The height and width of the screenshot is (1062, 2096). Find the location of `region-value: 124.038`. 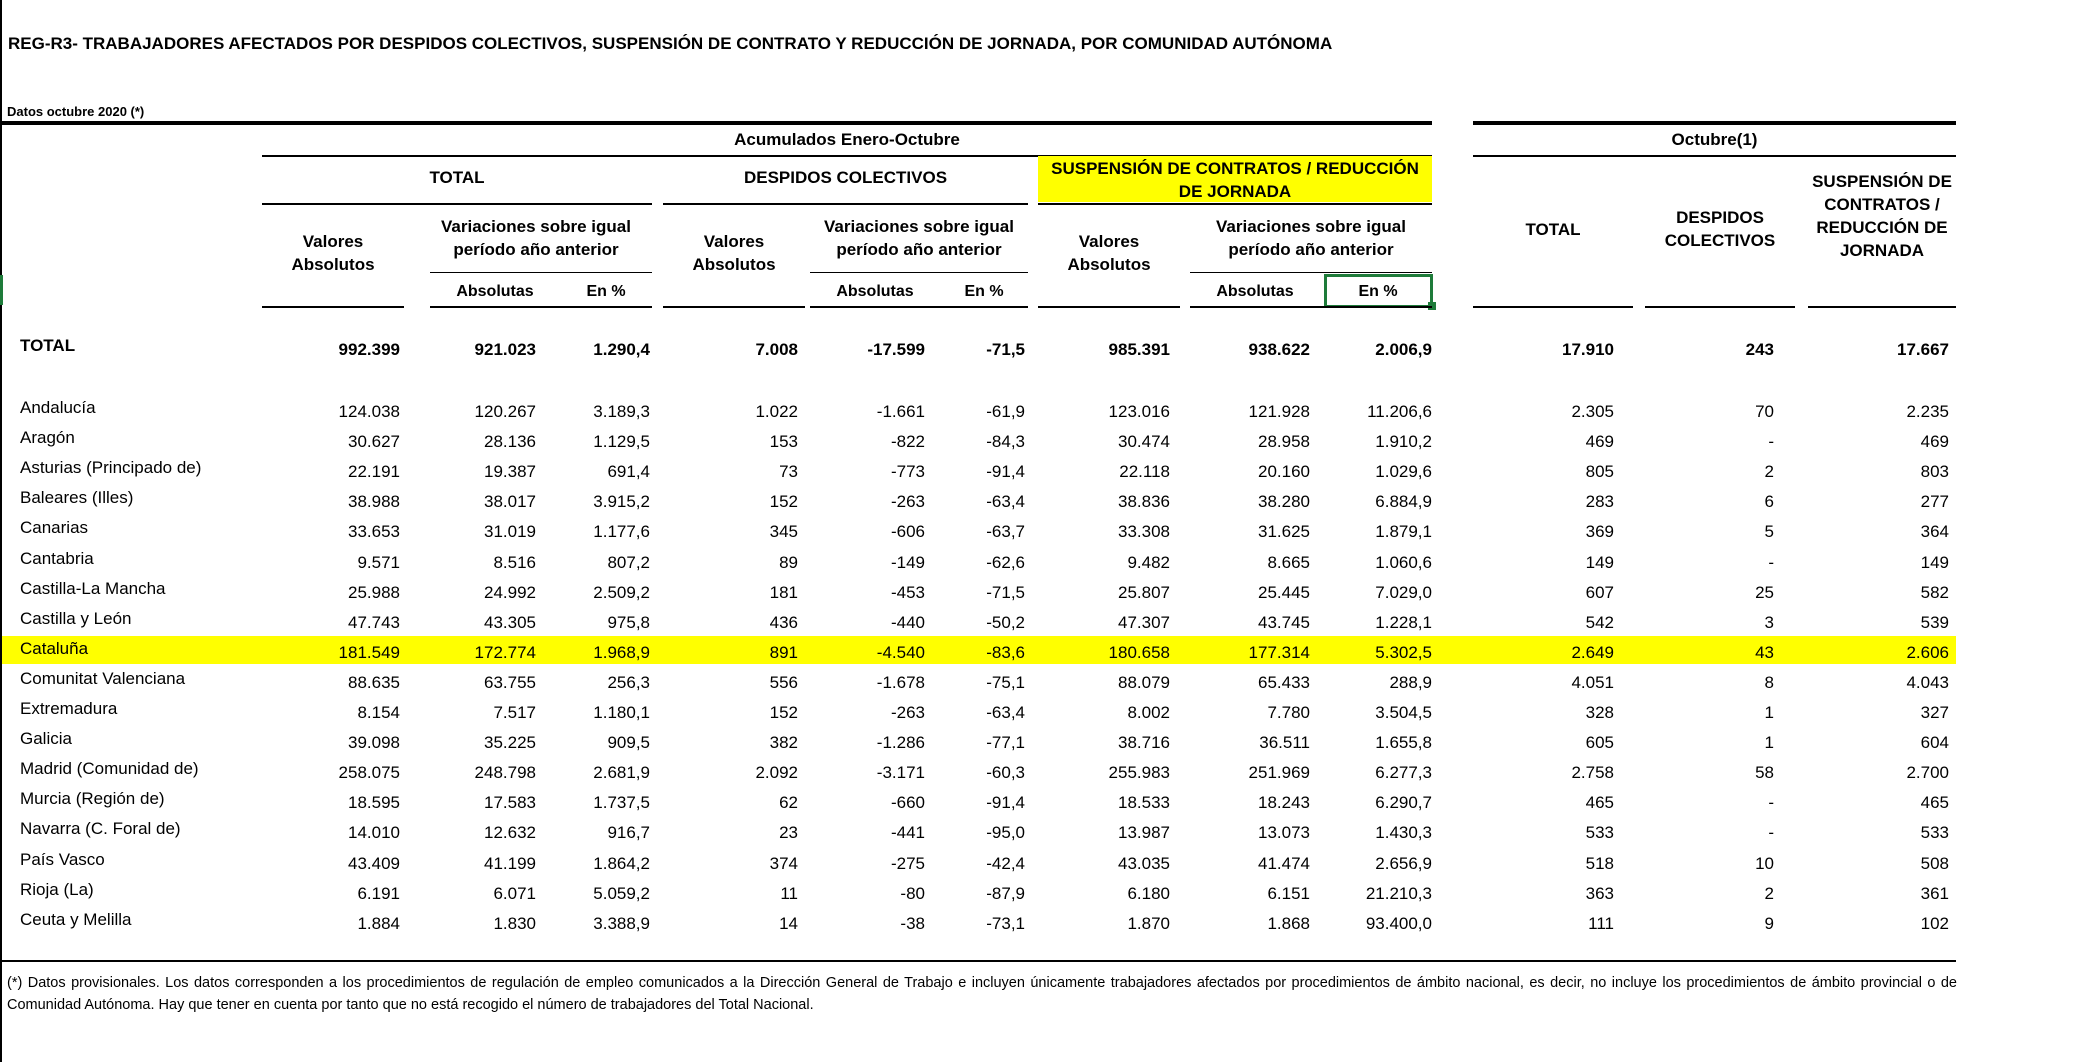

region-value: 124.038 is located at coordinates (369, 411).